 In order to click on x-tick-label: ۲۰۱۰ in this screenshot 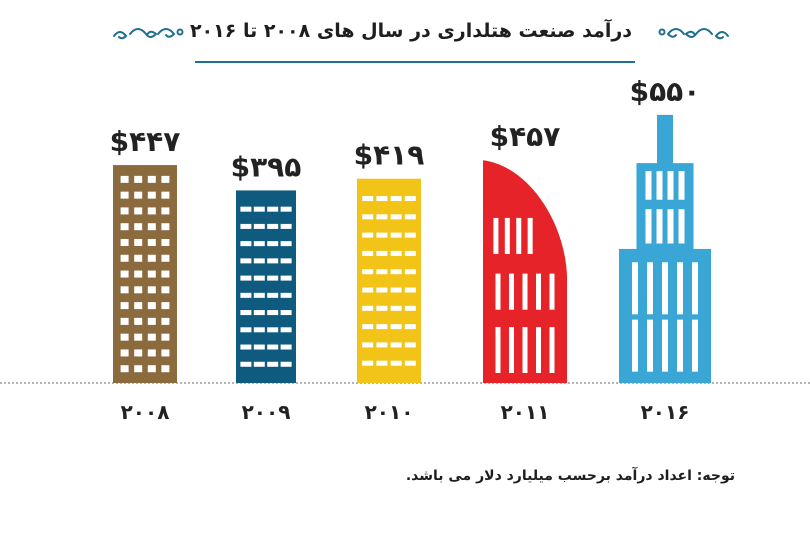, I will do `click(389, 412)`.